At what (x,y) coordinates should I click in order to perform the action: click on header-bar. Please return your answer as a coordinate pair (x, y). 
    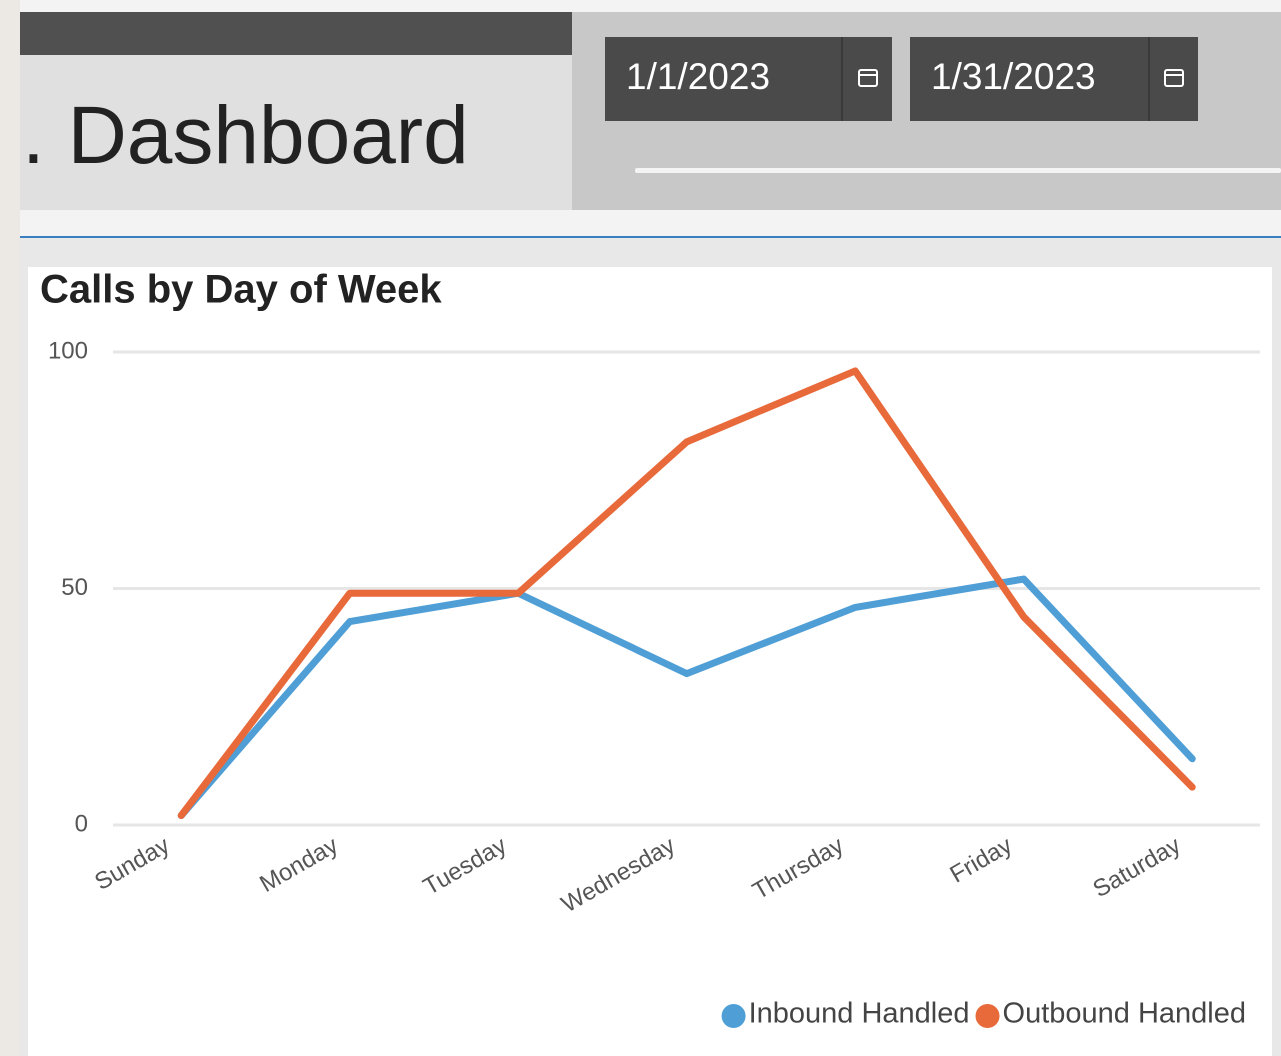
    Looking at the image, I should click on (296, 33).